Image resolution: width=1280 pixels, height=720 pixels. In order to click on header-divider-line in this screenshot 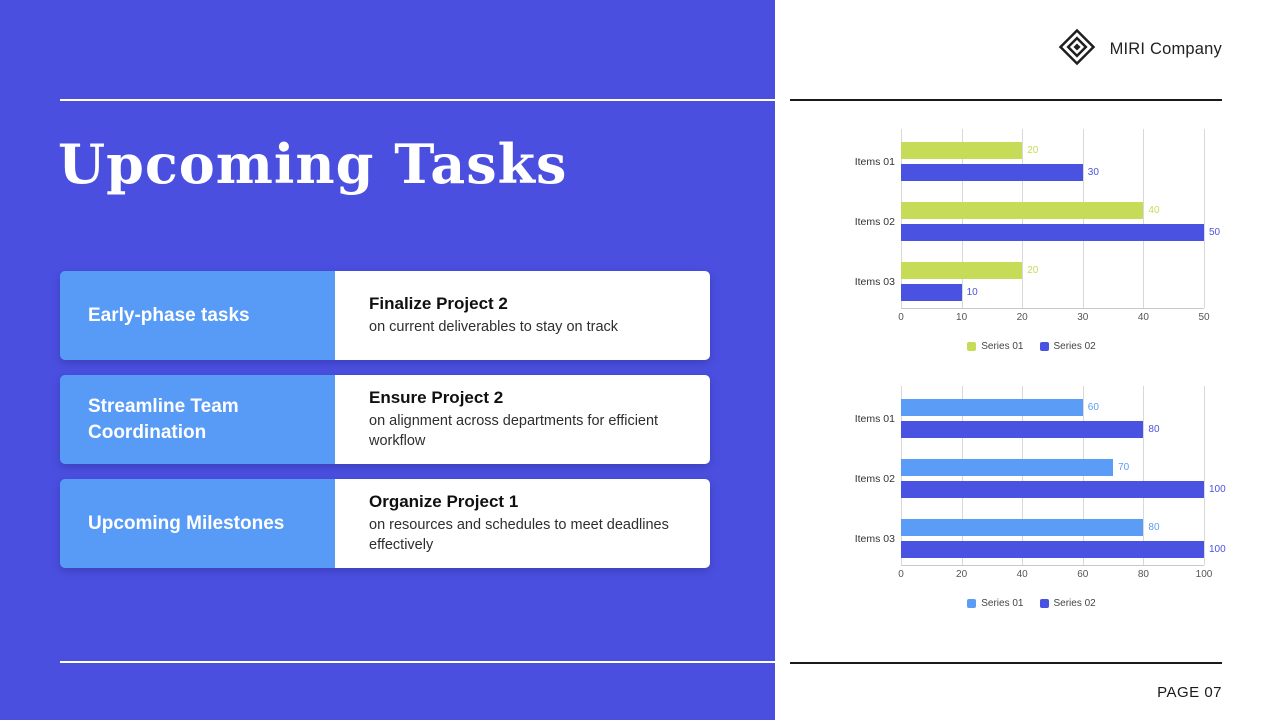, I will do `click(1006, 100)`.